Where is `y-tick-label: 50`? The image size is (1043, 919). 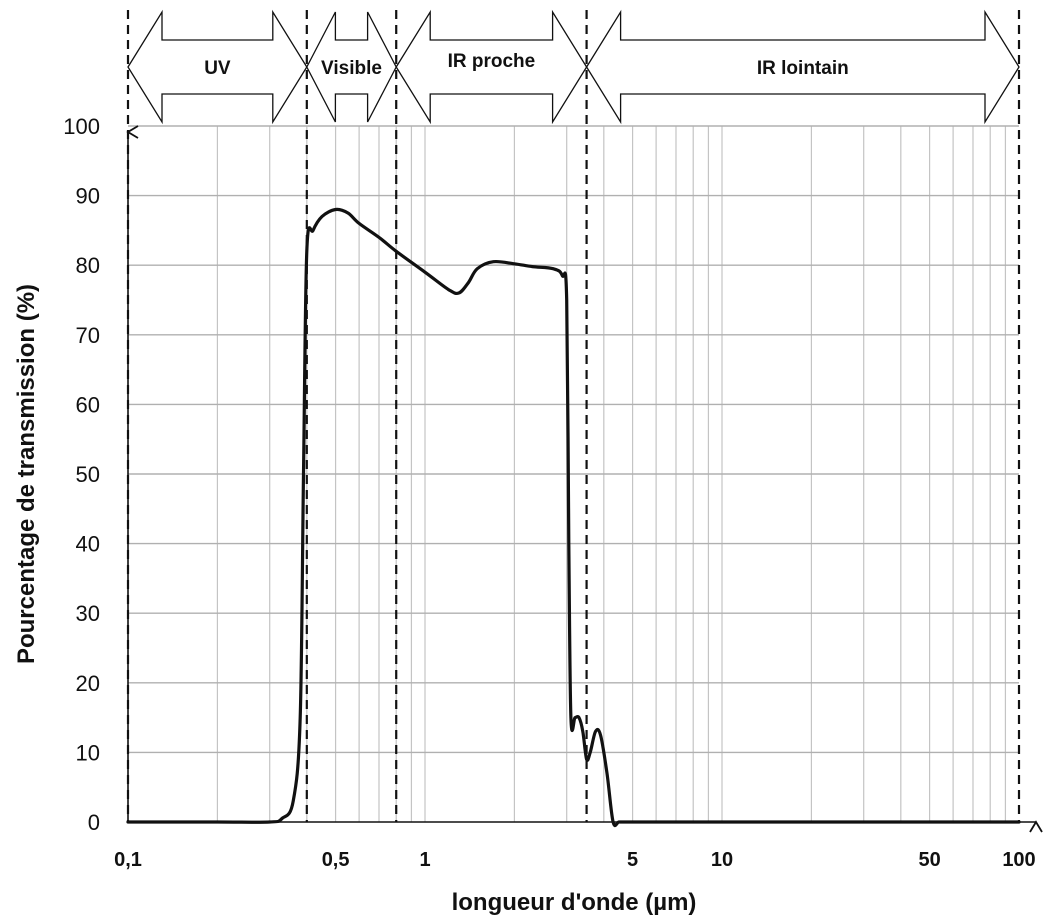 y-tick-label: 50 is located at coordinates (88, 474).